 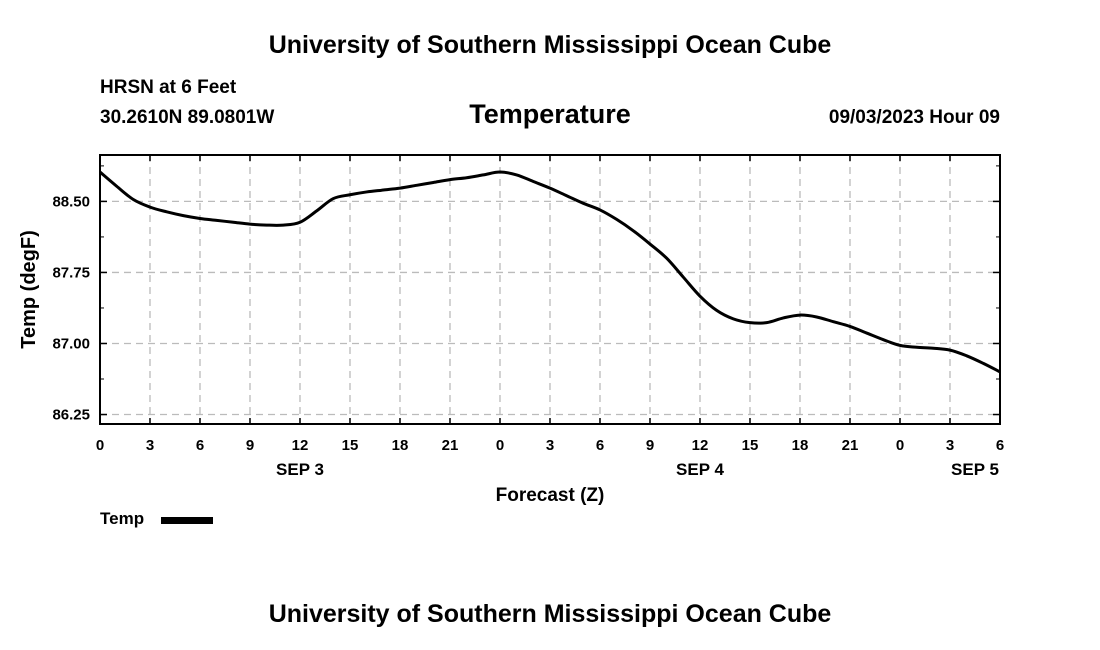 What do you see at coordinates (550, 114) in the screenshot?
I see `chart-title: Temperature` at bounding box center [550, 114].